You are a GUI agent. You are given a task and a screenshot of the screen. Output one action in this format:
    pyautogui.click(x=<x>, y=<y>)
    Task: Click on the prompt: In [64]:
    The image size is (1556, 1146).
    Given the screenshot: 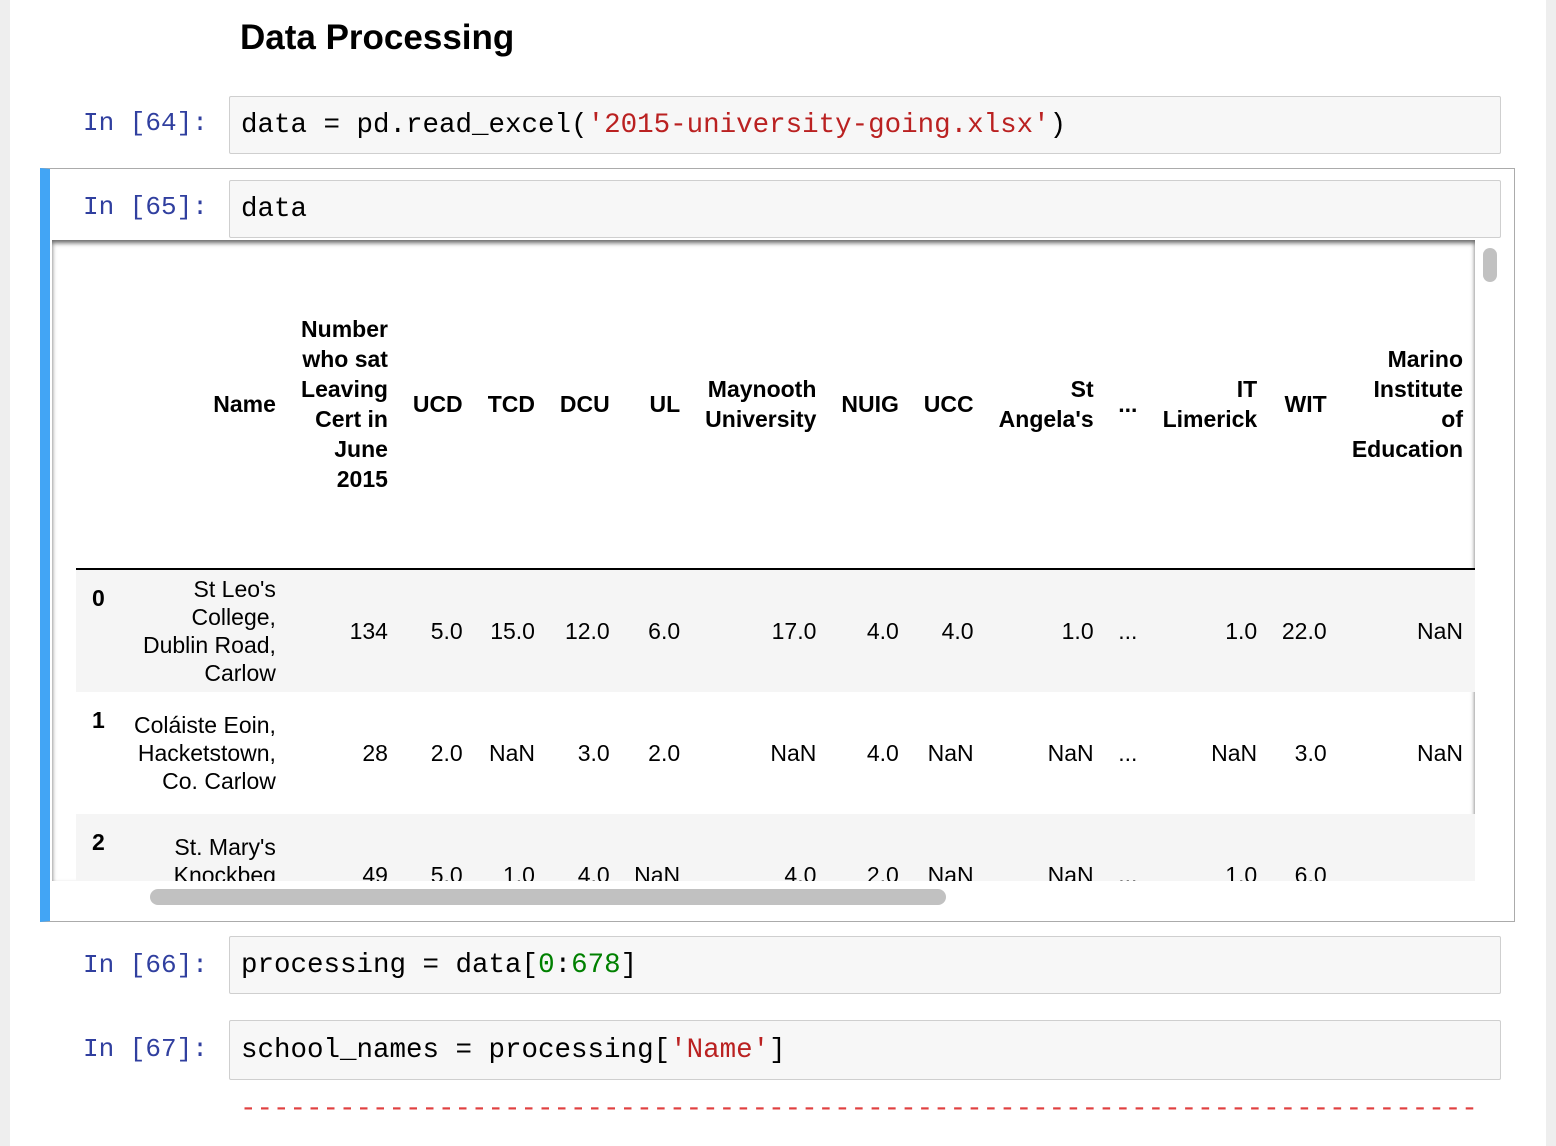 What is the action you would take?
    pyautogui.click(x=145, y=123)
    